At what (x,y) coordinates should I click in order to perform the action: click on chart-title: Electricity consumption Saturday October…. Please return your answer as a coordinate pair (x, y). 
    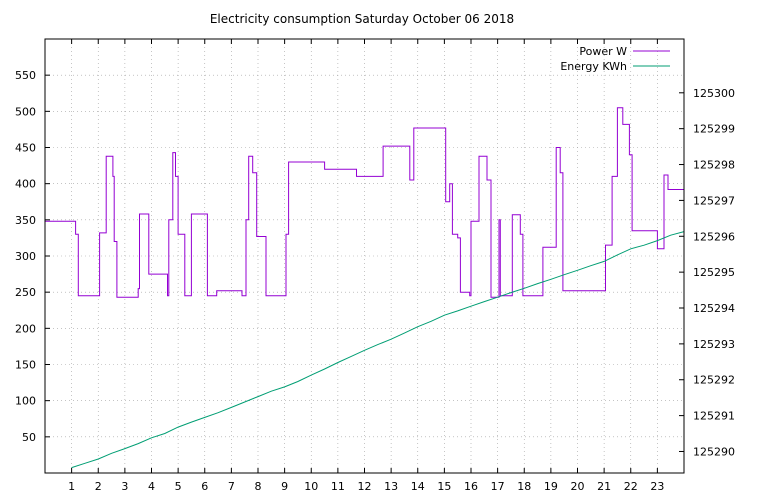
    Looking at the image, I should click on (362, 19).